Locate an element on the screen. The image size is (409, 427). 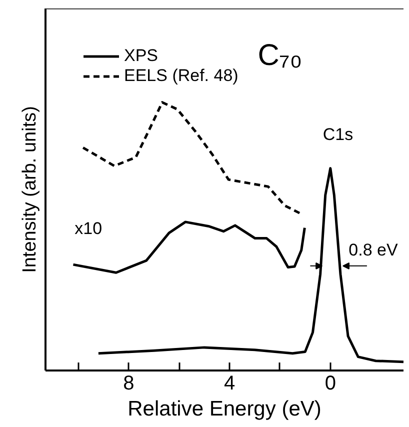
x-tick-label: 4 is located at coordinates (230, 383).